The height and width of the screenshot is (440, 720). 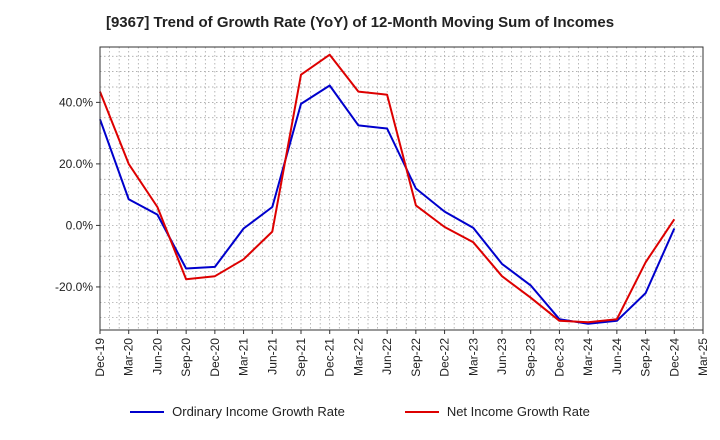 What do you see at coordinates (502, 356) in the screenshot?
I see `x-tick-label: Jun-23` at bounding box center [502, 356].